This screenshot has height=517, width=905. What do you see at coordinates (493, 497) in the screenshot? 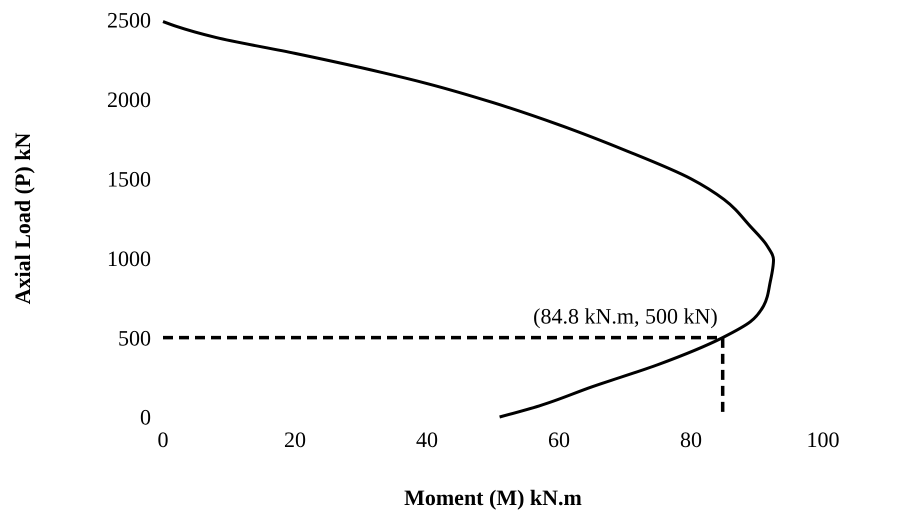
I see `x-axis-title: Moment (M) kN.m` at bounding box center [493, 497].